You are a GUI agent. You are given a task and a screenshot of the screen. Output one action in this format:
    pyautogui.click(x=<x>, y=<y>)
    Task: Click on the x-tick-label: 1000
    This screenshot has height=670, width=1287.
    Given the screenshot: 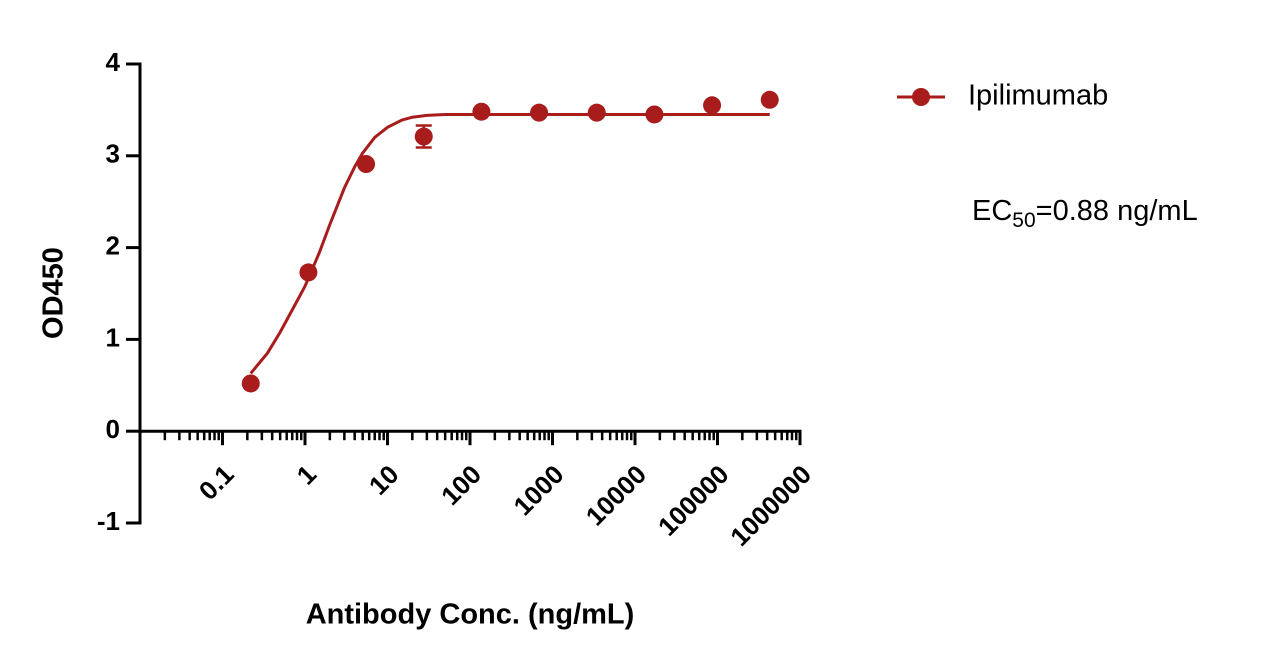 What is the action you would take?
    pyautogui.click(x=538, y=490)
    